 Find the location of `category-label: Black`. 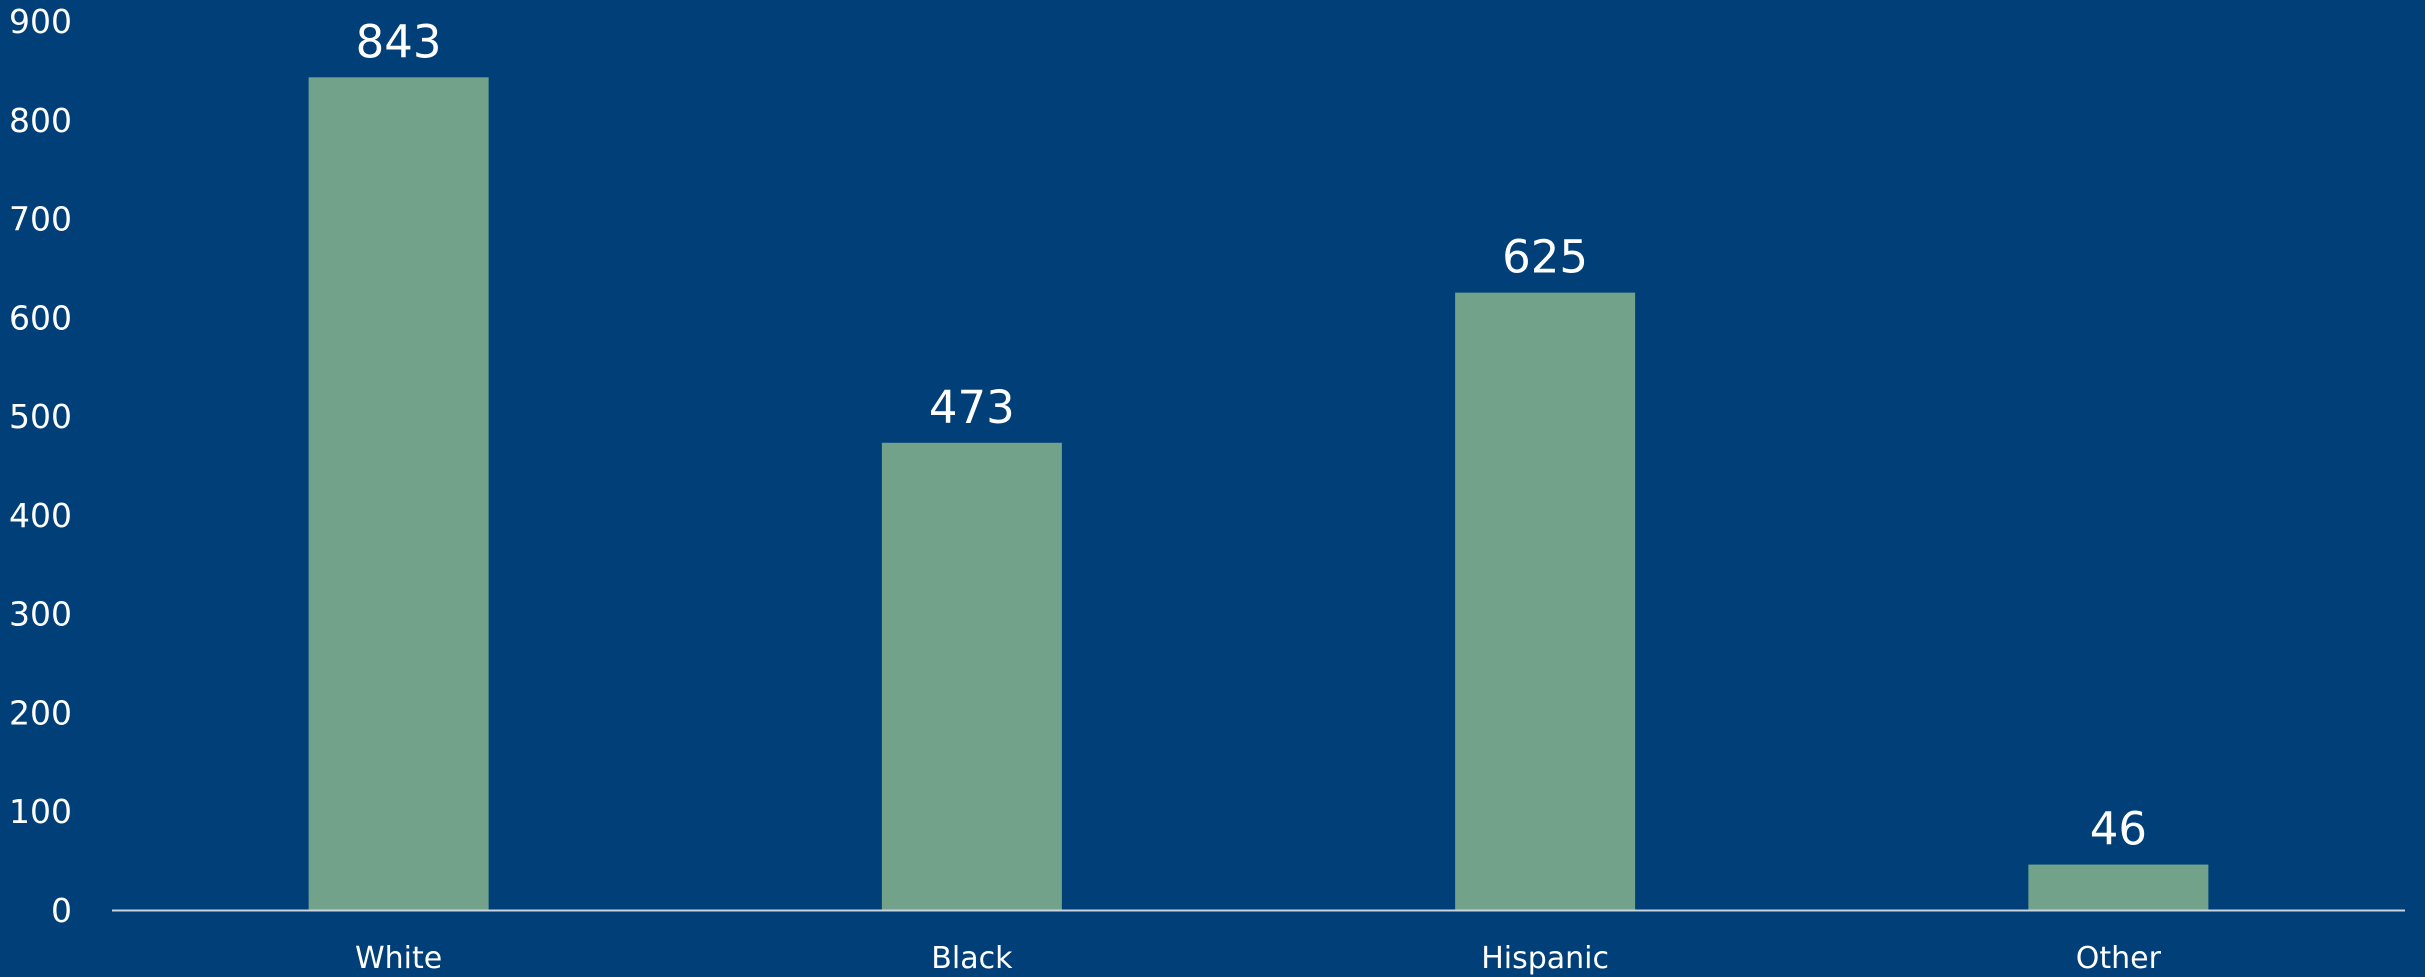

category-label: Black is located at coordinates (972, 958).